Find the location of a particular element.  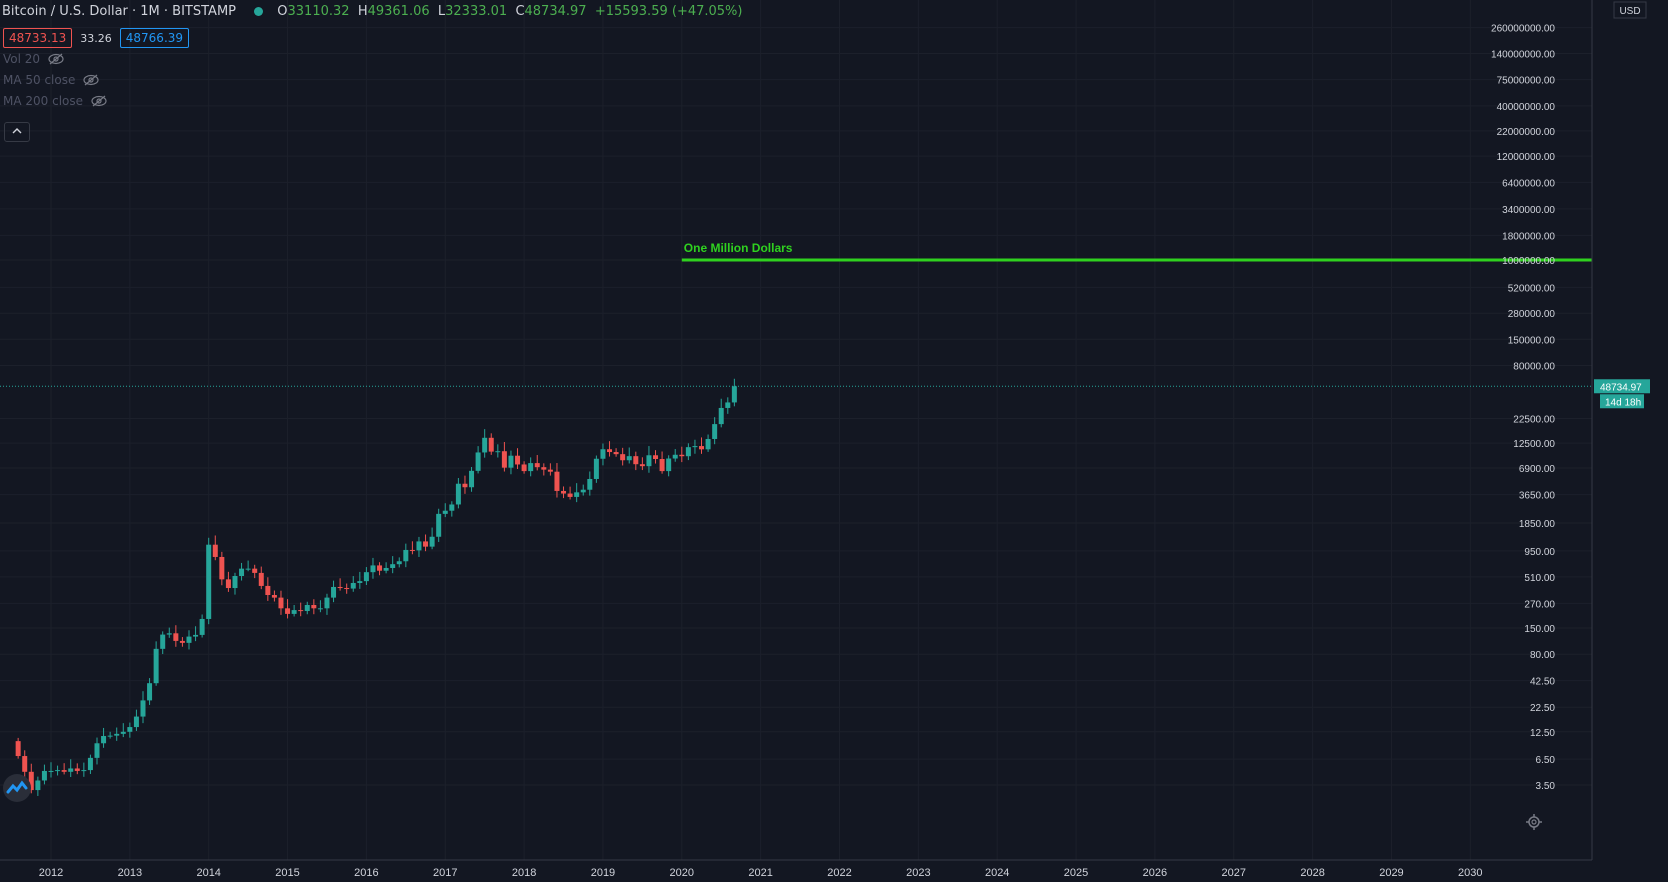

tradingview-logo is located at coordinates (17, 788).